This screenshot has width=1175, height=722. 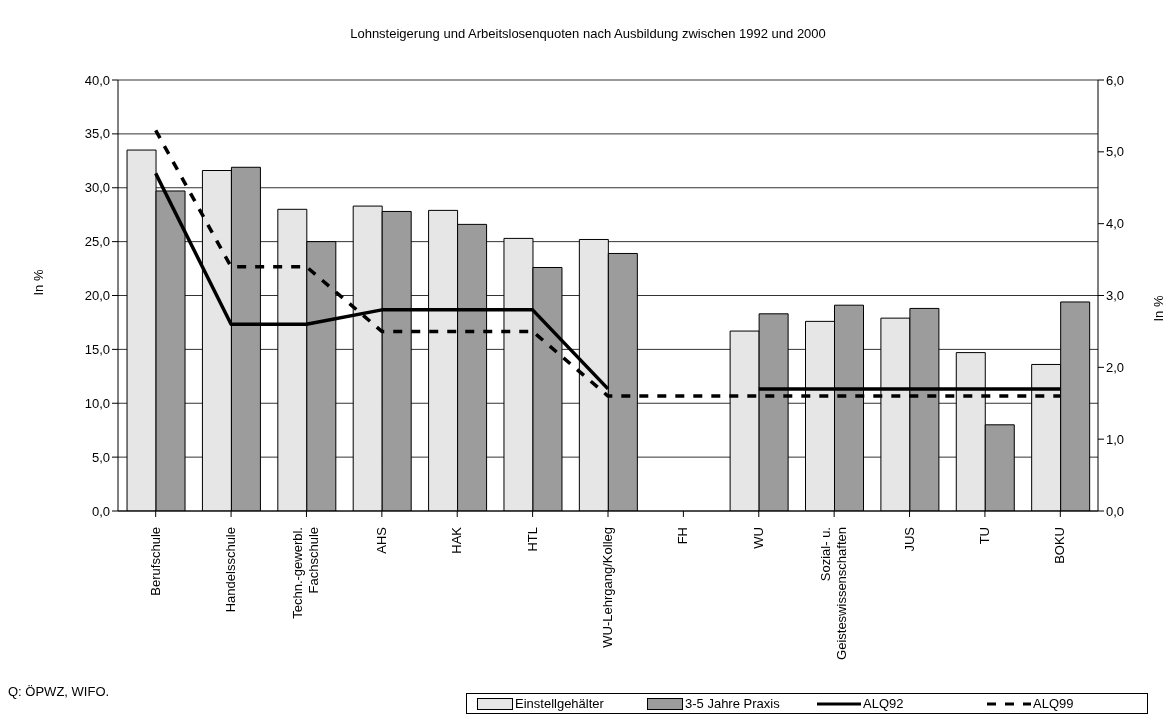 I want to click on x-tick-label: Sozial- u. Geisteswissenschaften, so click(x=834, y=593).